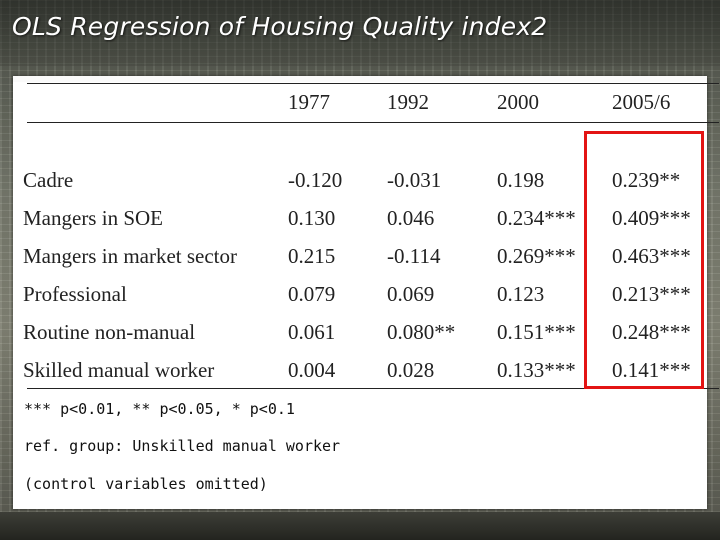 The width and height of the screenshot is (720, 540). I want to click on column-header-2000: 2000, so click(518, 102).